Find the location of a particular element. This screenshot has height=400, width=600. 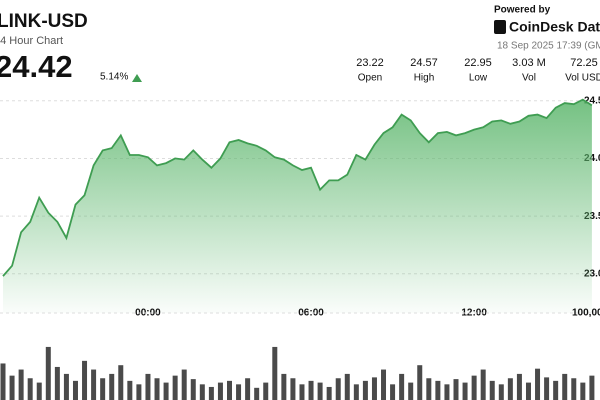

stat-value: 24.57 is located at coordinates (424, 63).